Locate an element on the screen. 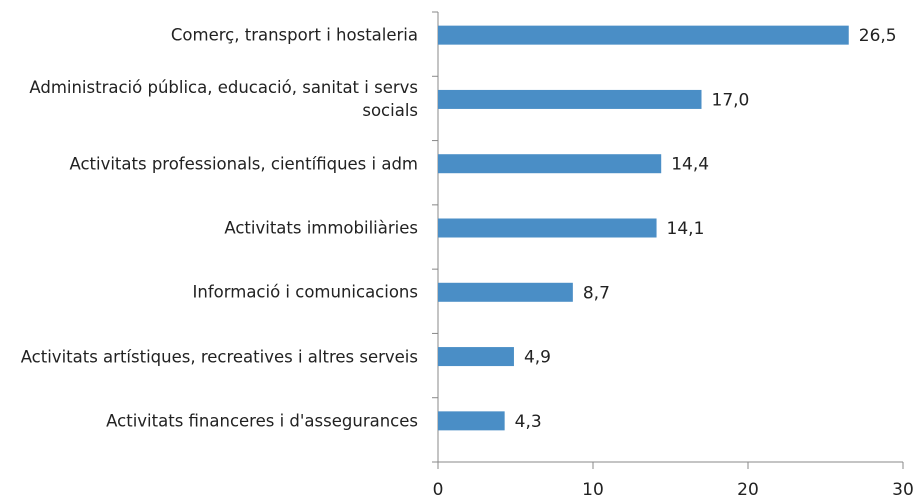  x-tick-label: 10 is located at coordinates (593, 490).